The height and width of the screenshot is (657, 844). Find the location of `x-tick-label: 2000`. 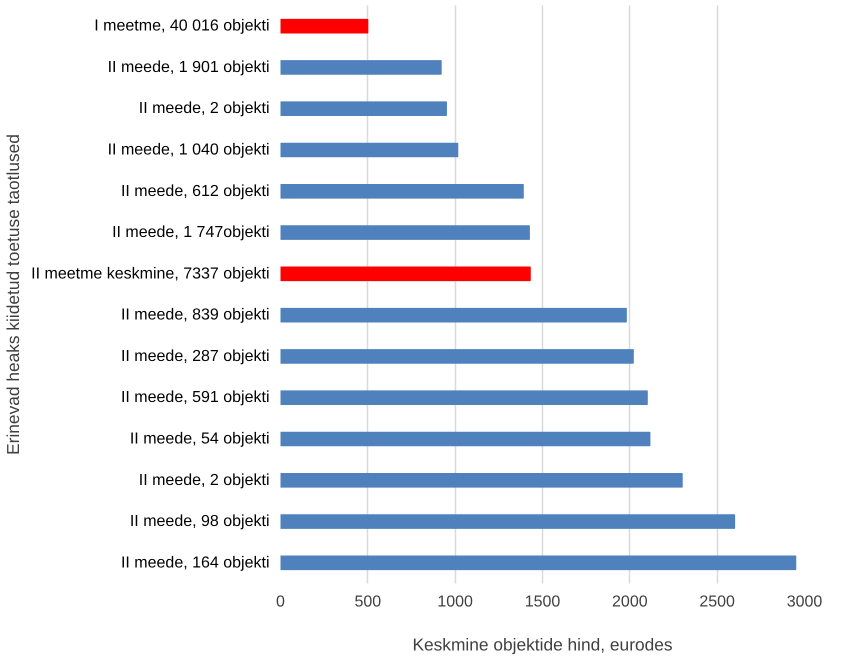

x-tick-label: 2000 is located at coordinates (630, 602).